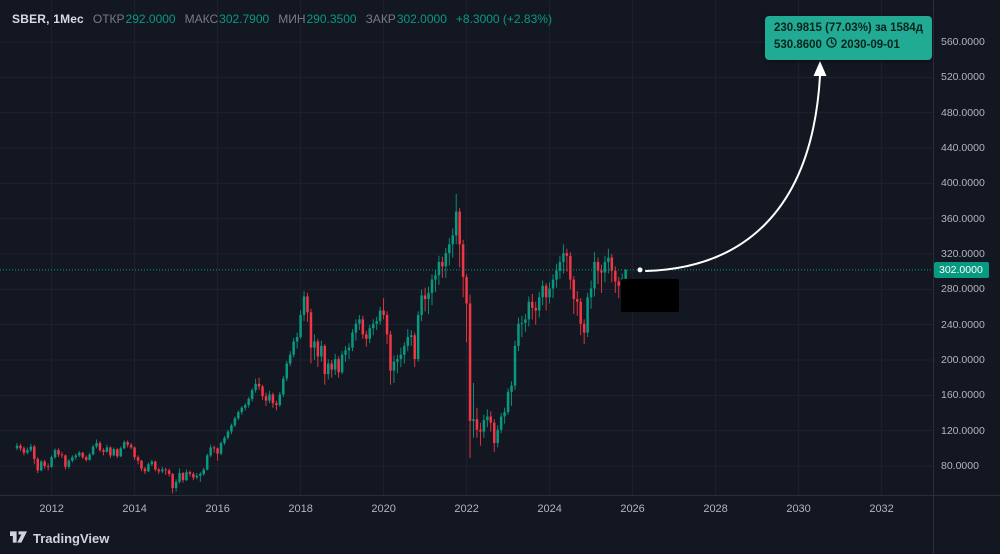 The height and width of the screenshot is (554, 1000). I want to click on projection-start-dot, so click(640, 270).